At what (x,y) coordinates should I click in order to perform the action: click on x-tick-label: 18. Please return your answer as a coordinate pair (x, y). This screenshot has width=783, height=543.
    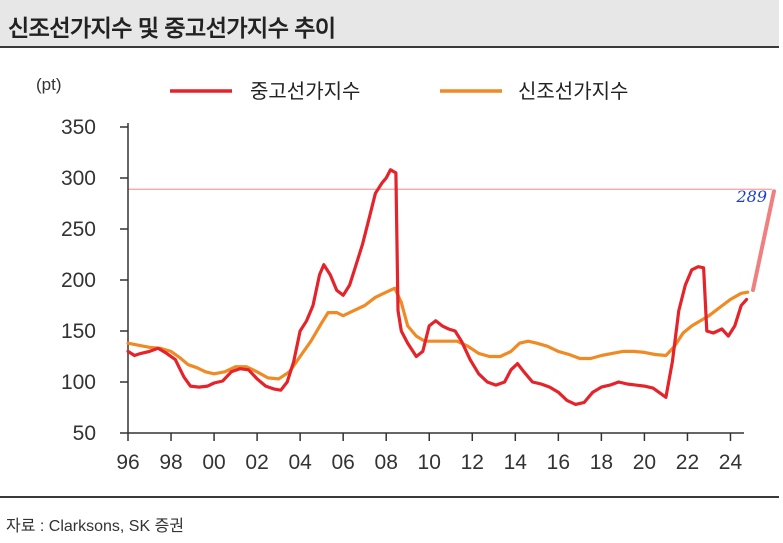
    Looking at the image, I should click on (601, 462).